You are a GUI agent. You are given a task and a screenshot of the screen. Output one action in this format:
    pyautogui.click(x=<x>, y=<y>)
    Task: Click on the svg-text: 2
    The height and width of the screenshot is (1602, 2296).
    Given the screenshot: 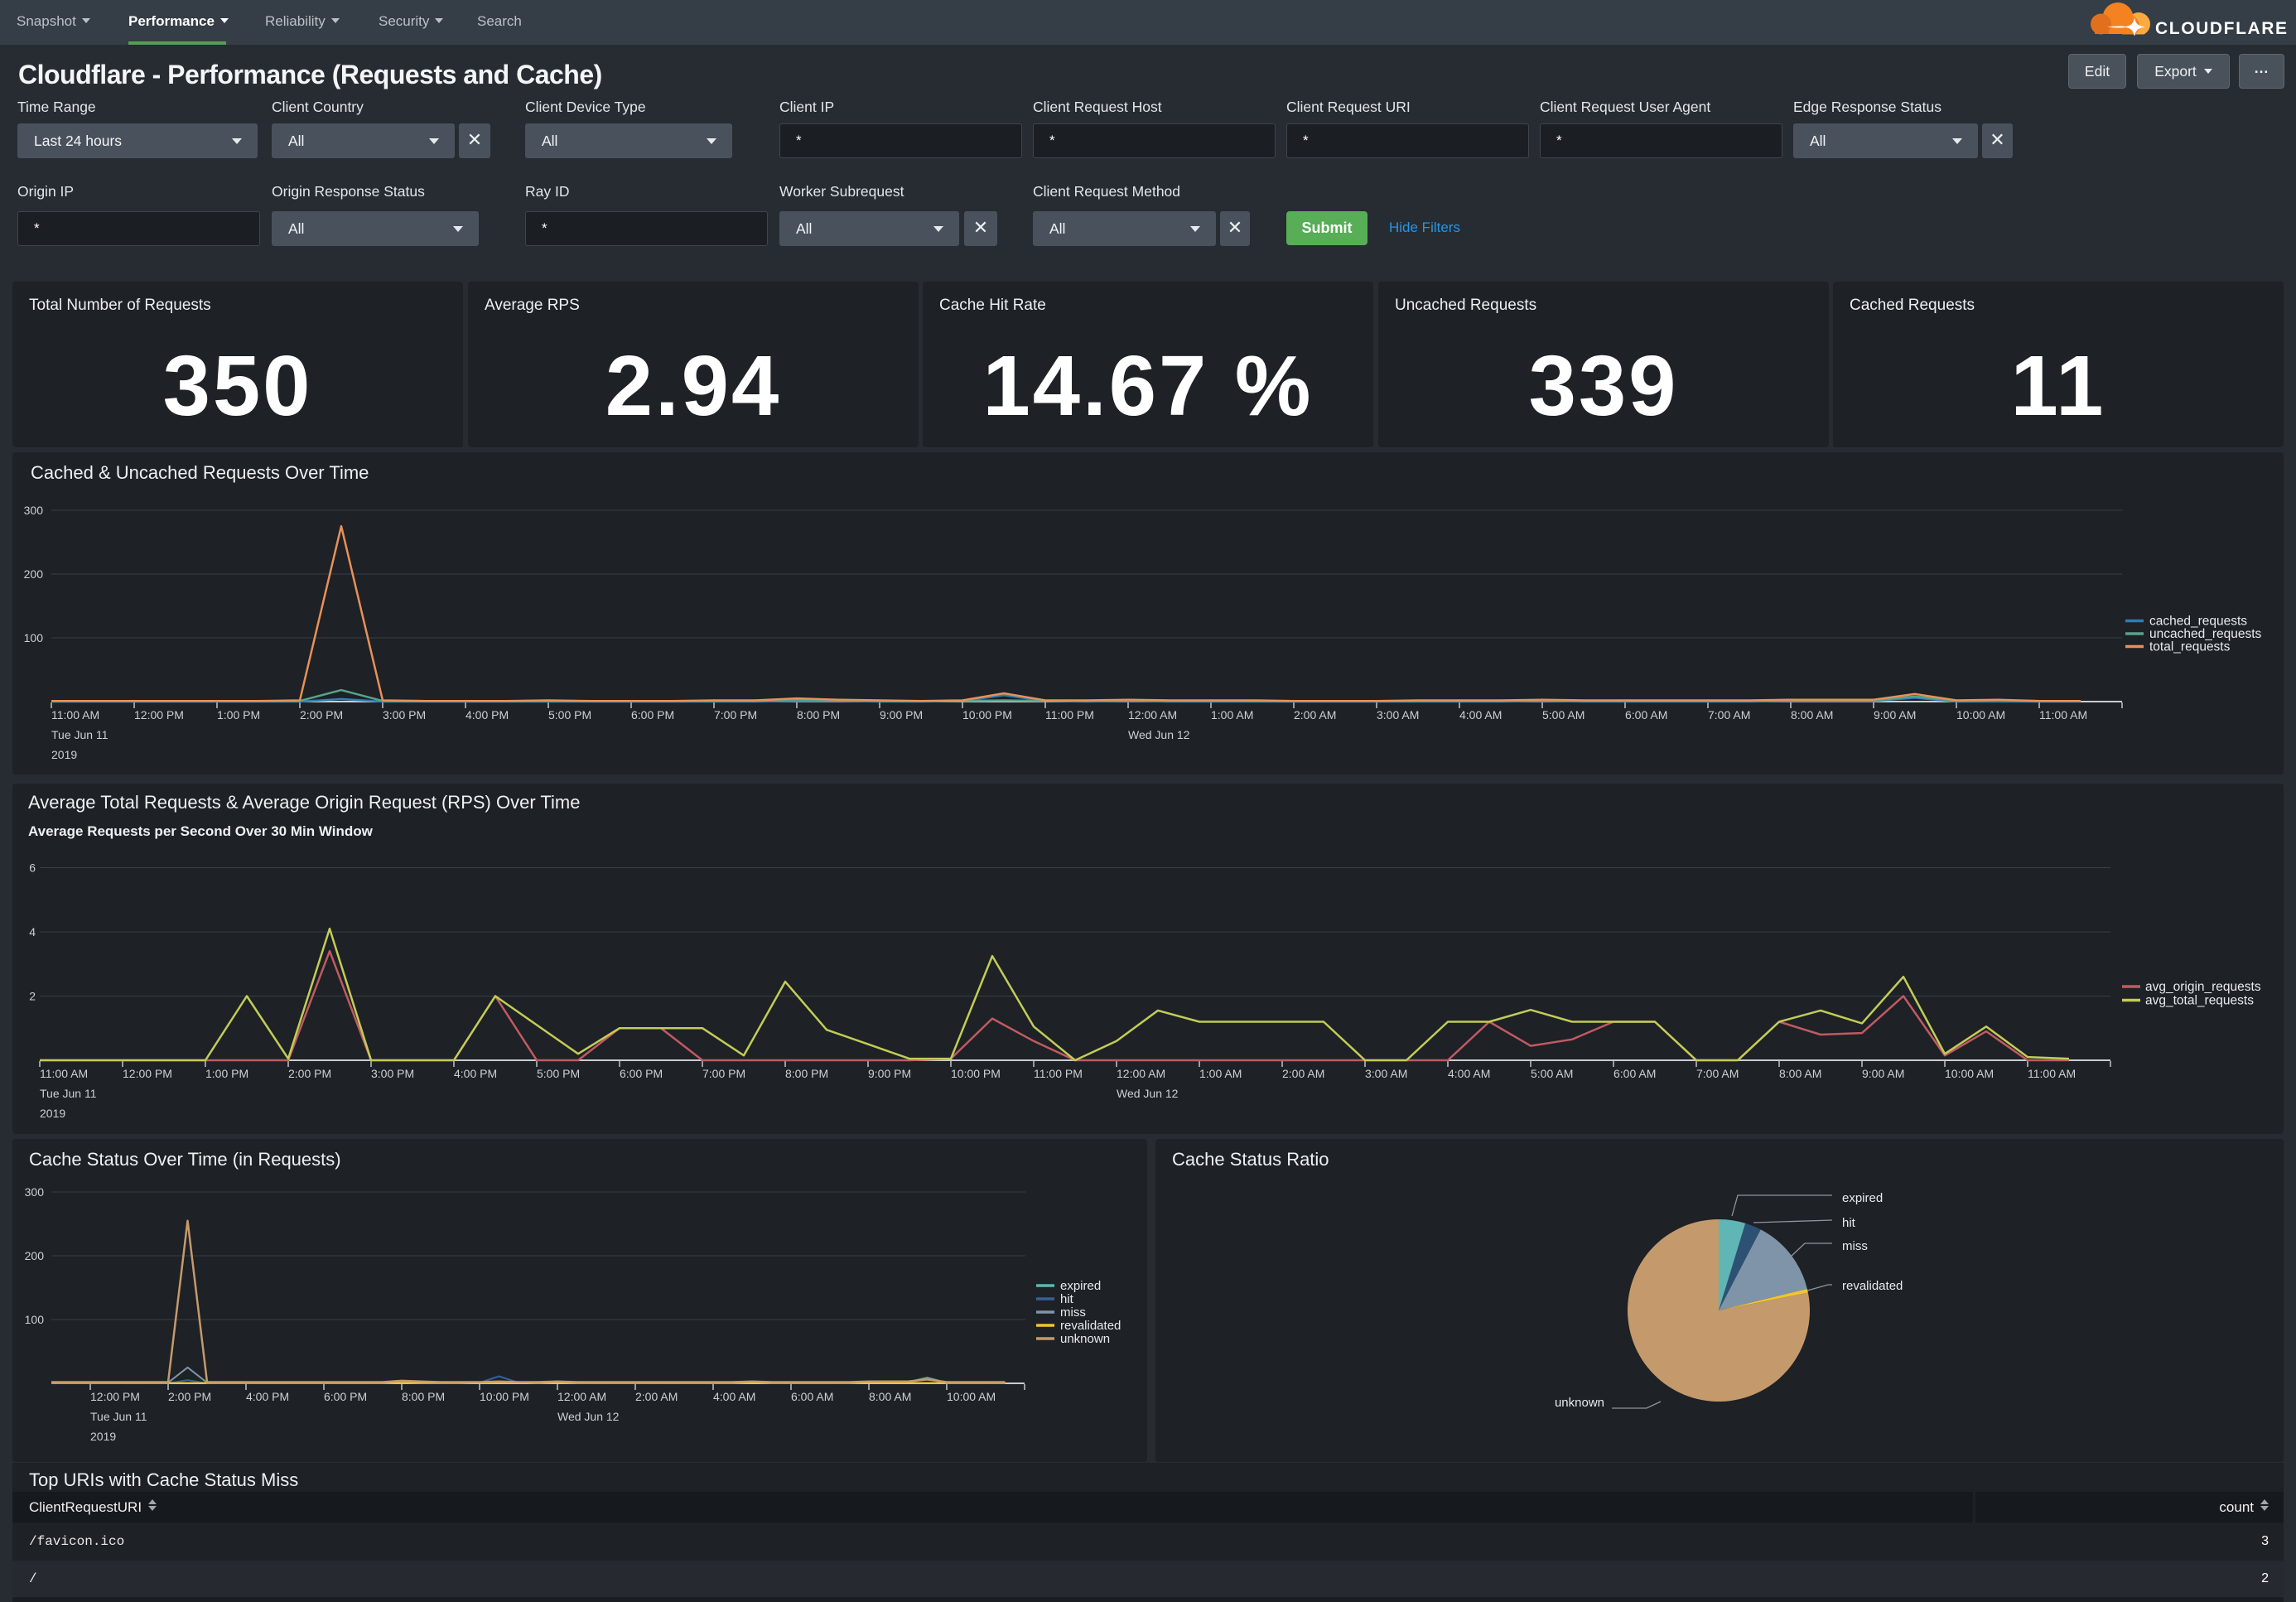 What is the action you would take?
    pyautogui.click(x=32, y=996)
    